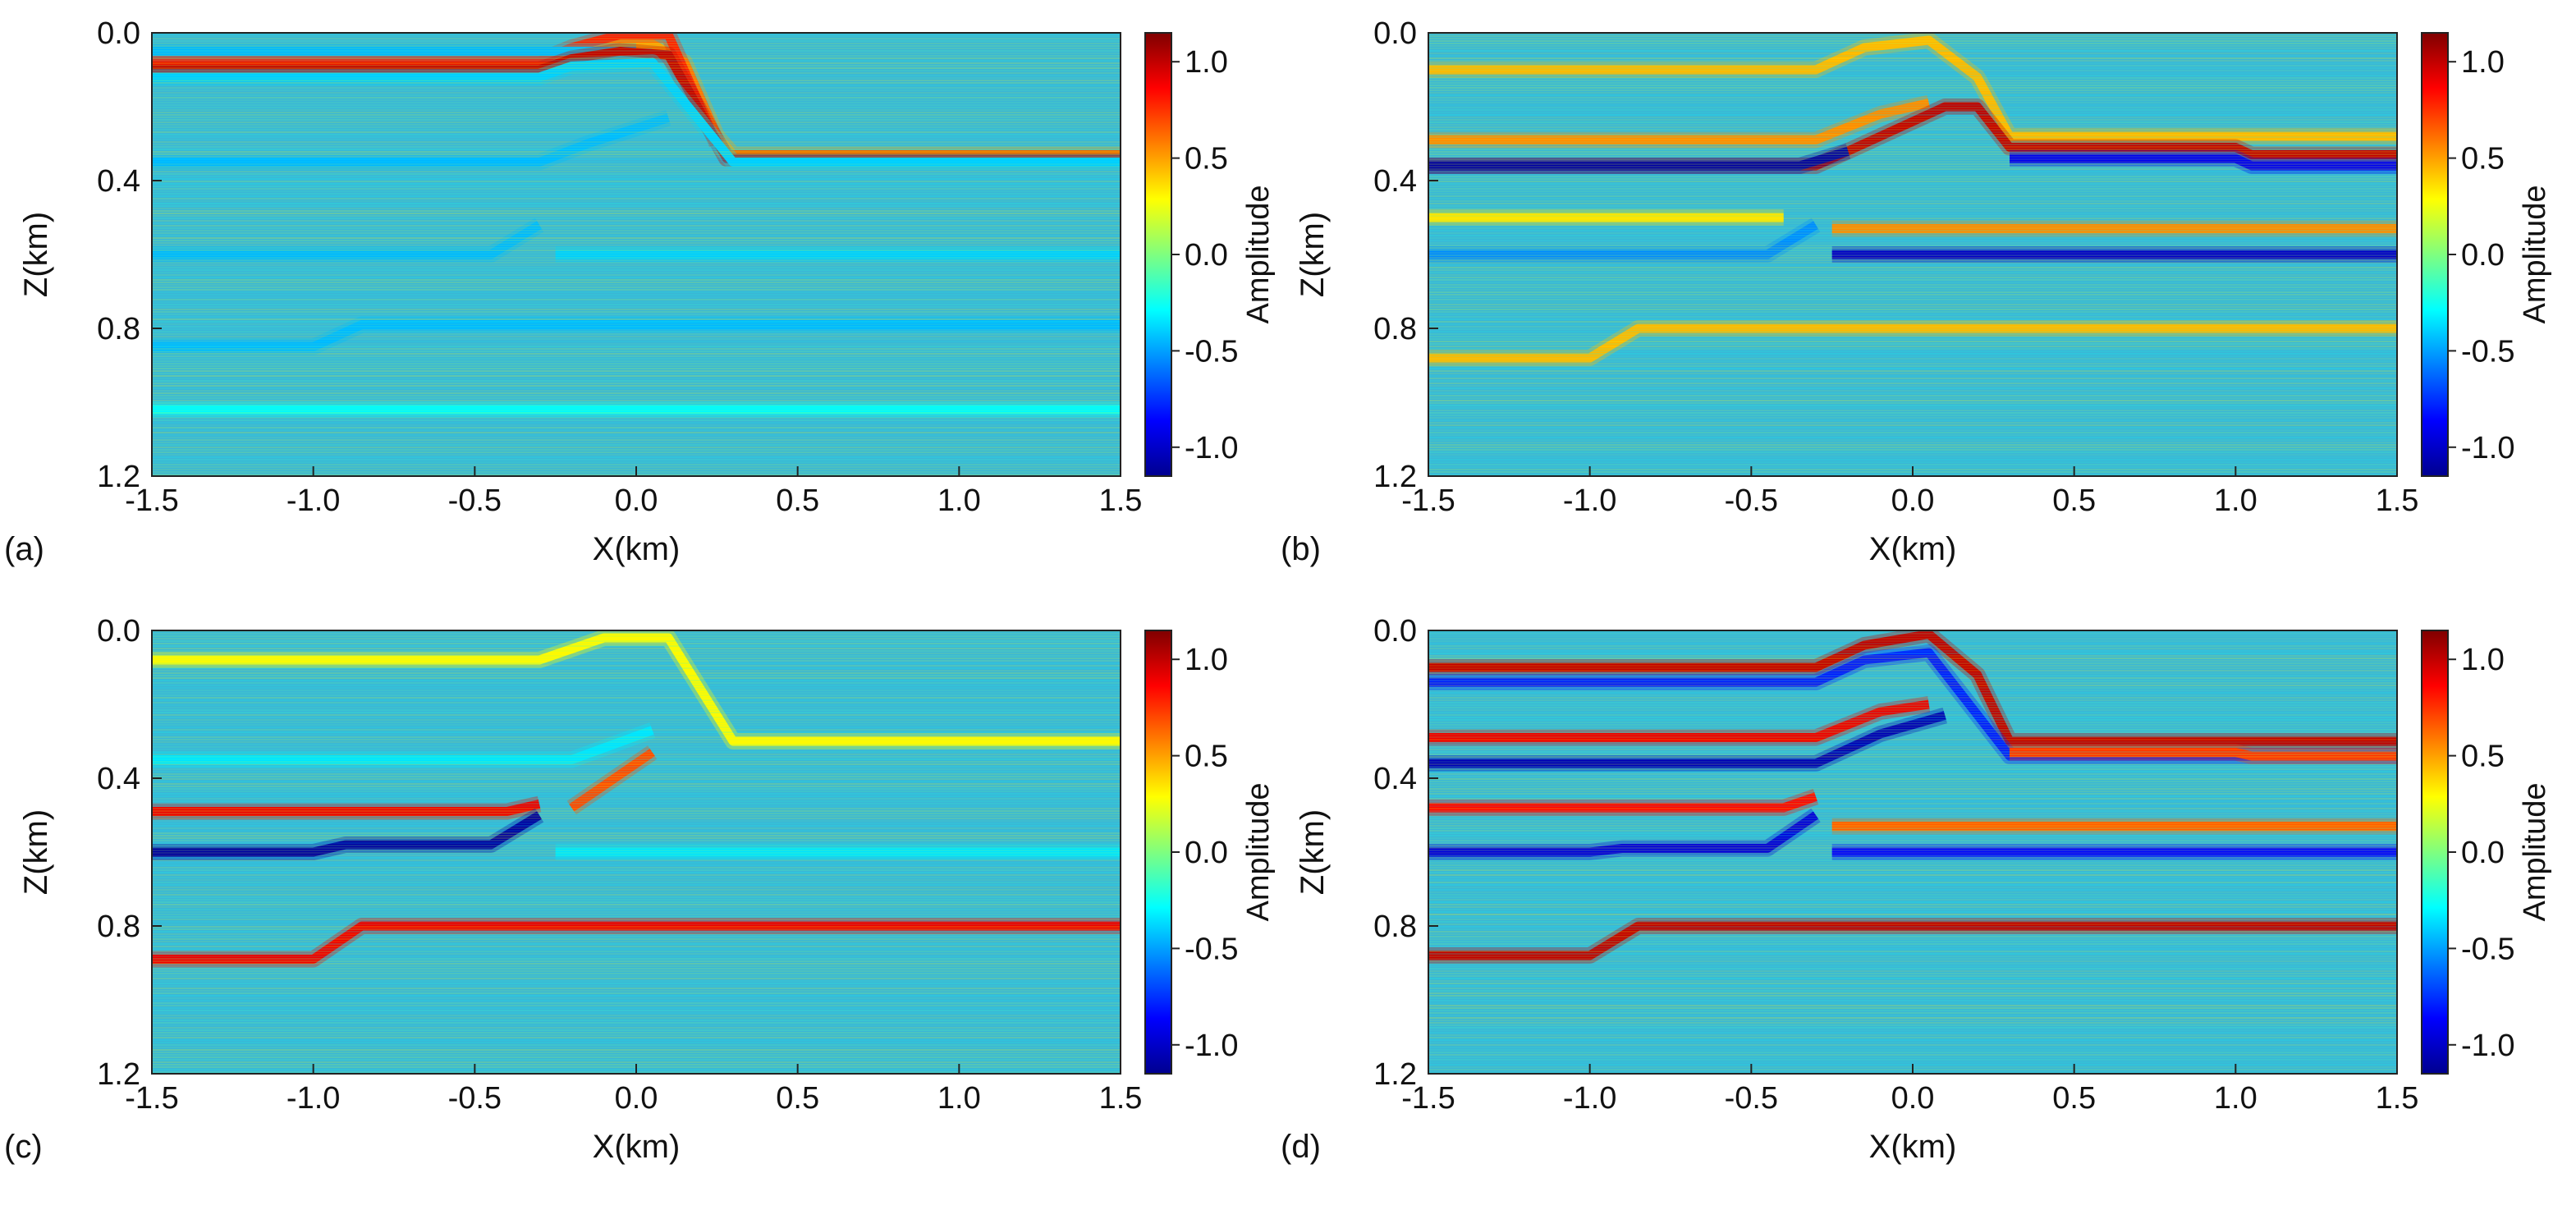 This screenshot has height=1210, width=2576. I want to click on panel-label: (a), so click(24, 549).